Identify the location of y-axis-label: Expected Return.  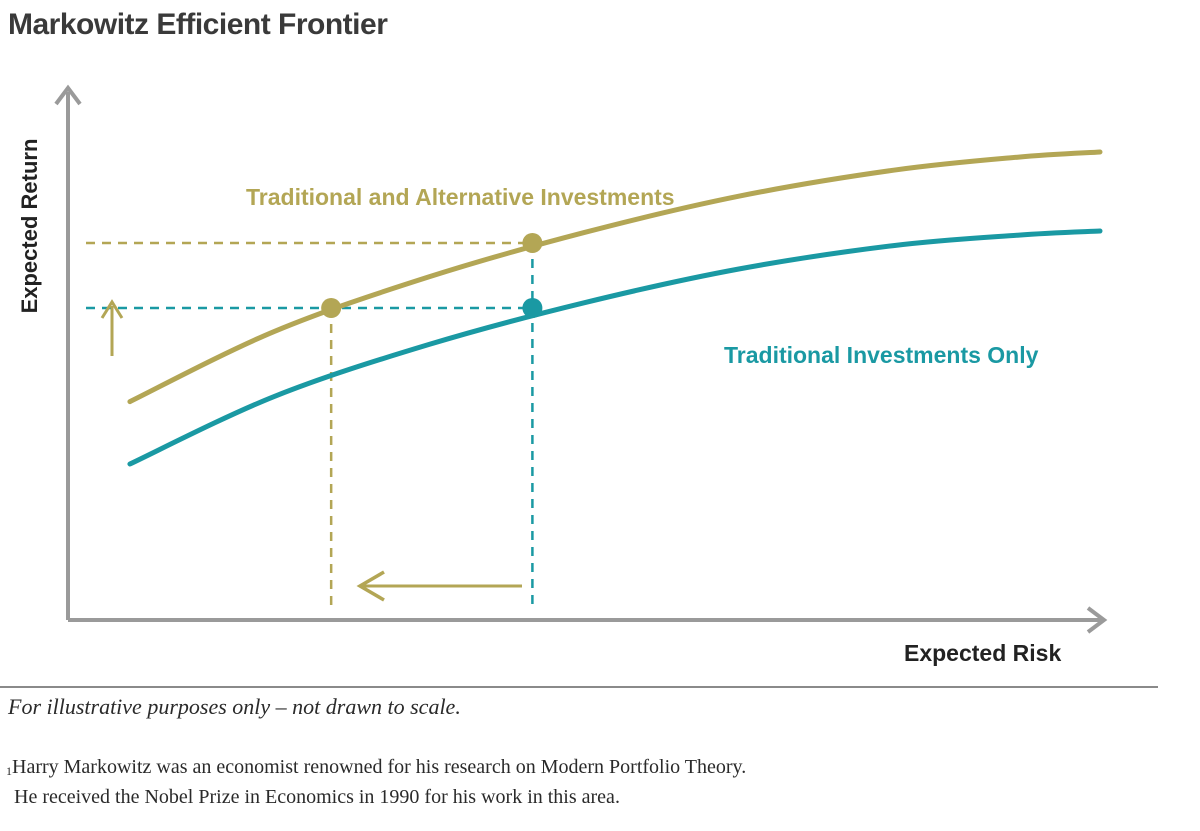
(29, 226).